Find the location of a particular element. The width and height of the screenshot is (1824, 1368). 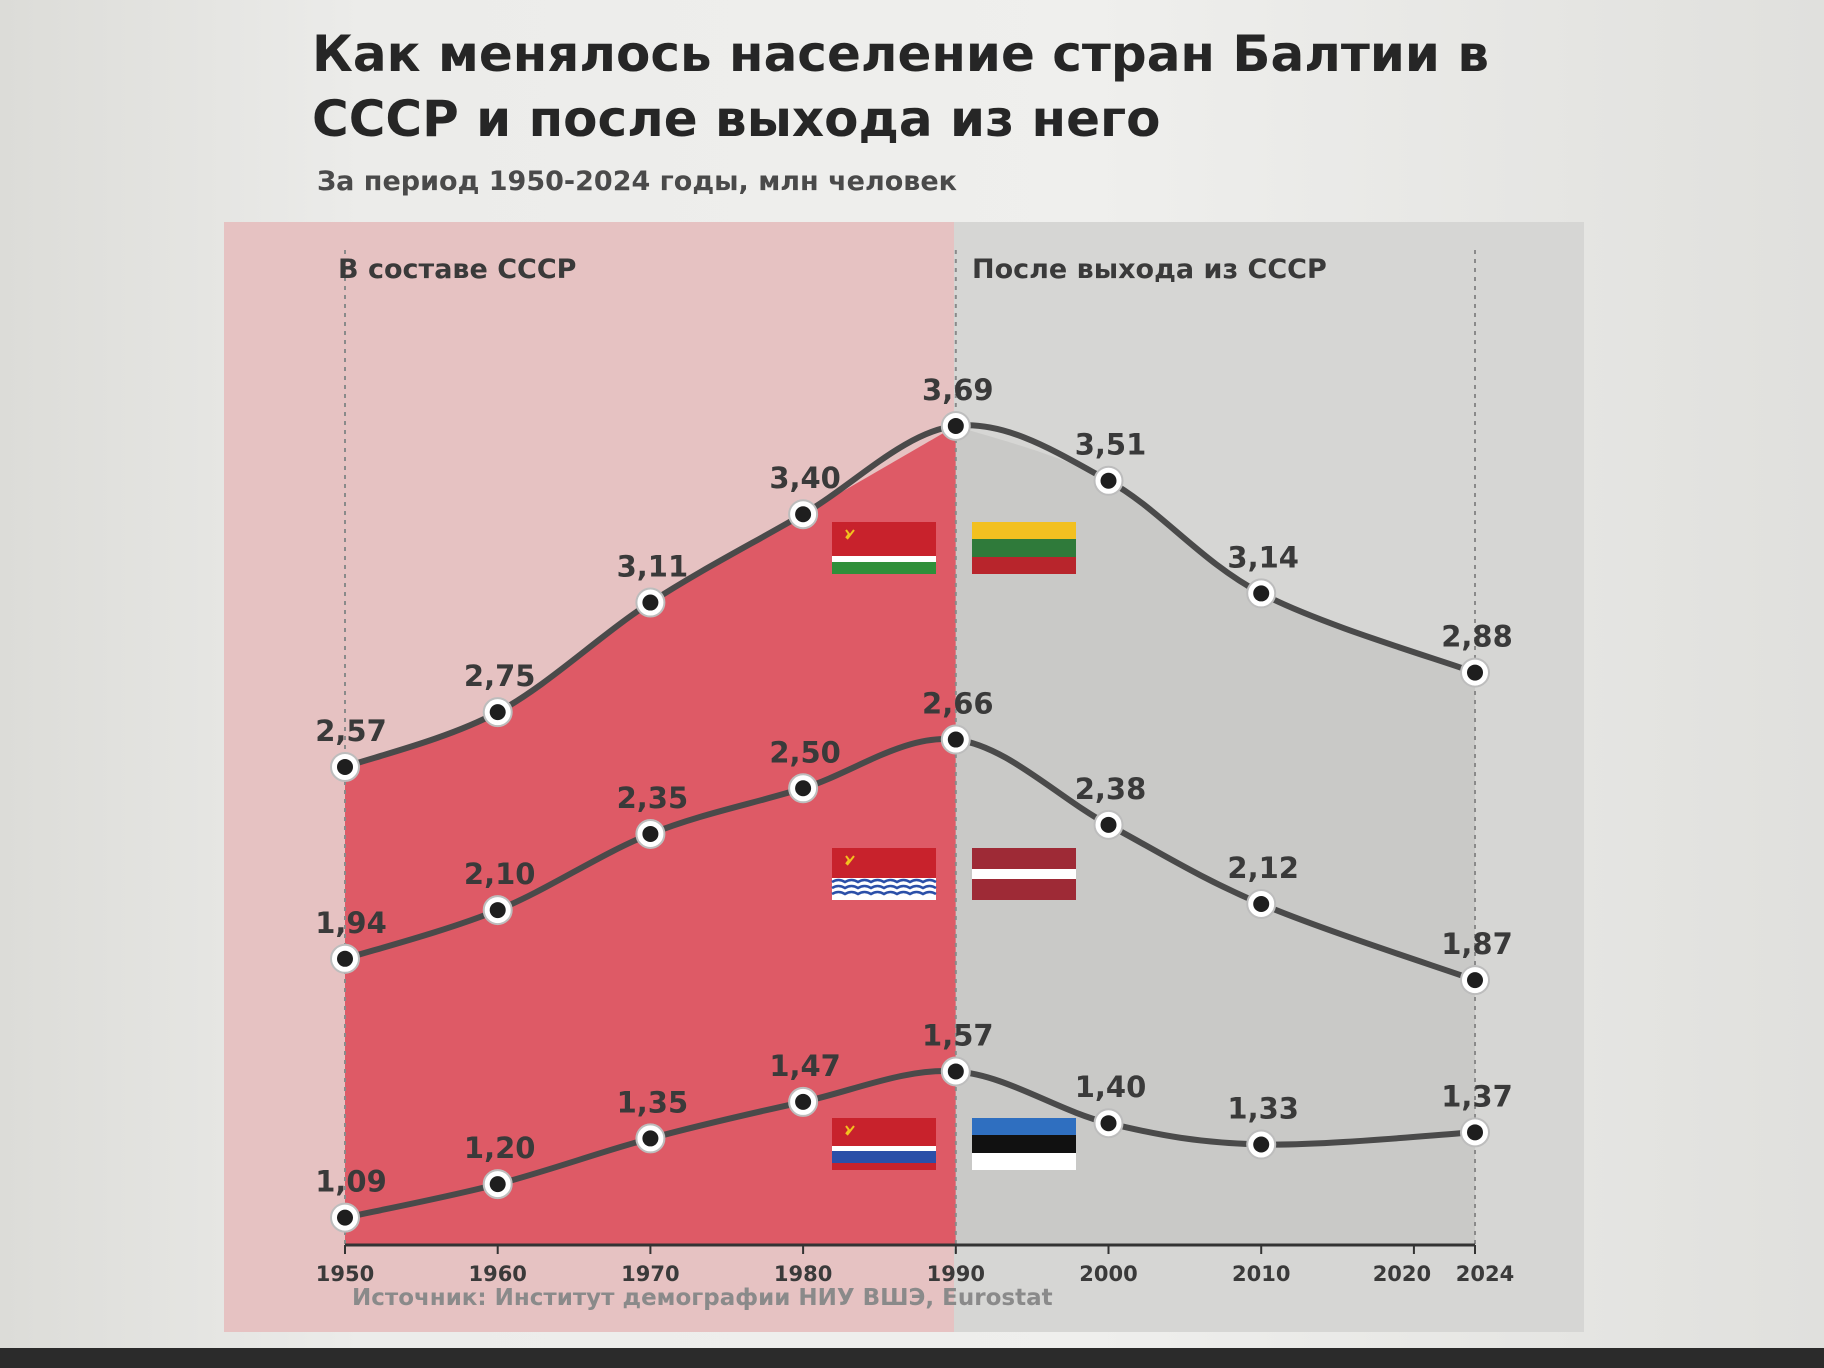

latvia-value-label-1980: 2,50 is located at coordinates (805, 752).